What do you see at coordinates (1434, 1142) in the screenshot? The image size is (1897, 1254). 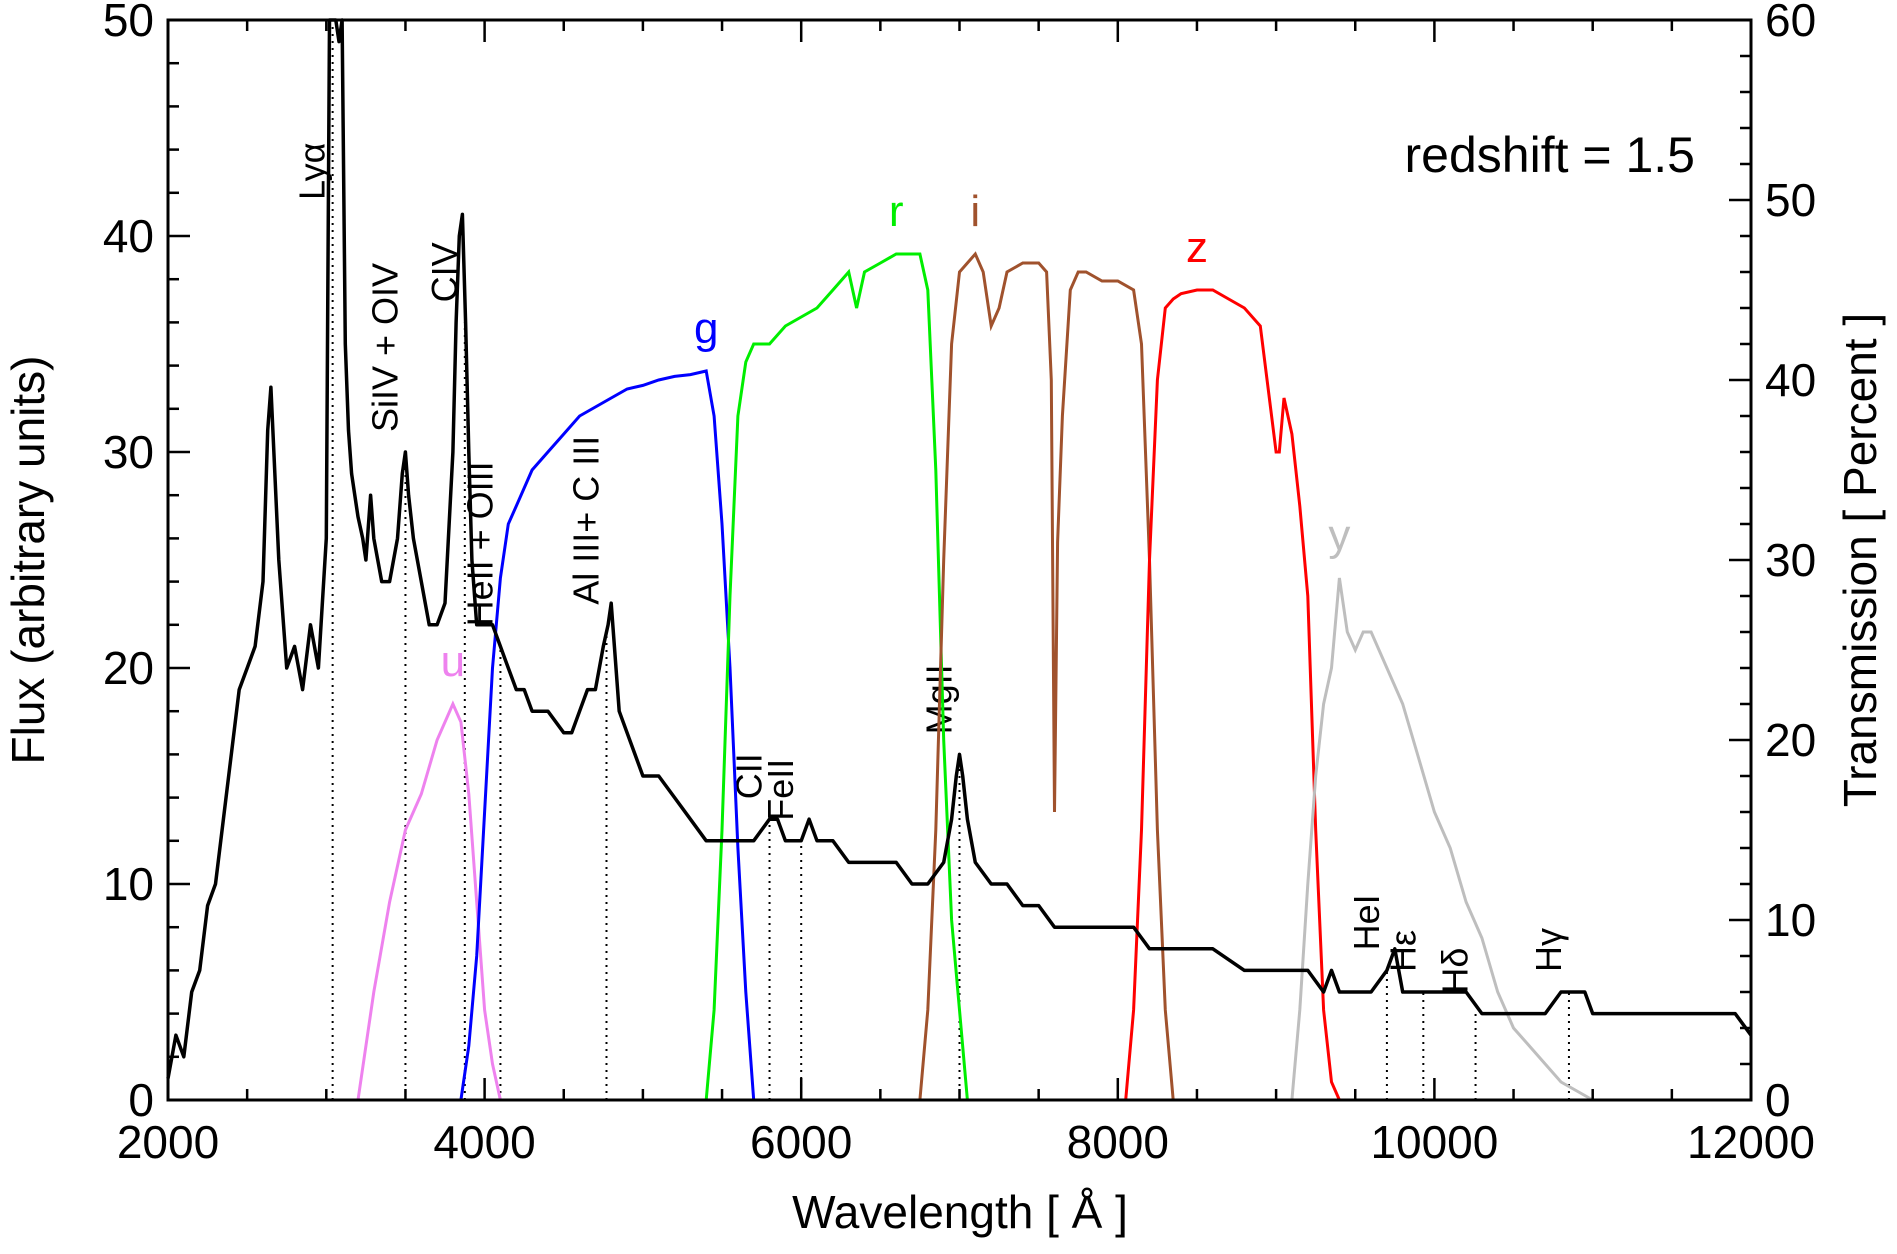 I see `x-tick-label: 10000` at bounding box center [1434, 1142].